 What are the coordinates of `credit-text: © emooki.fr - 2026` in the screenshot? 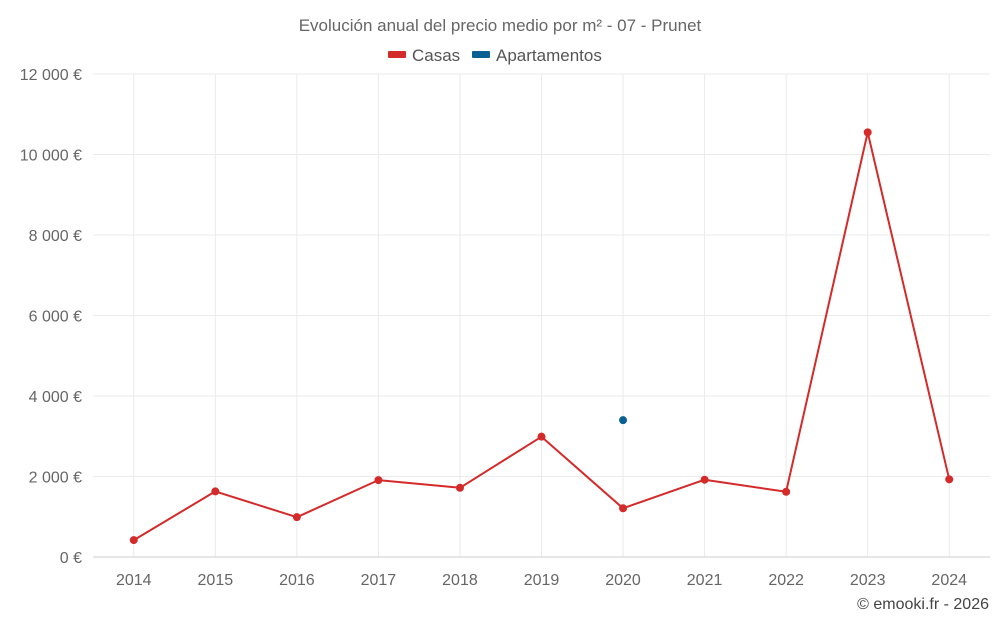 It's located at (923, 604).